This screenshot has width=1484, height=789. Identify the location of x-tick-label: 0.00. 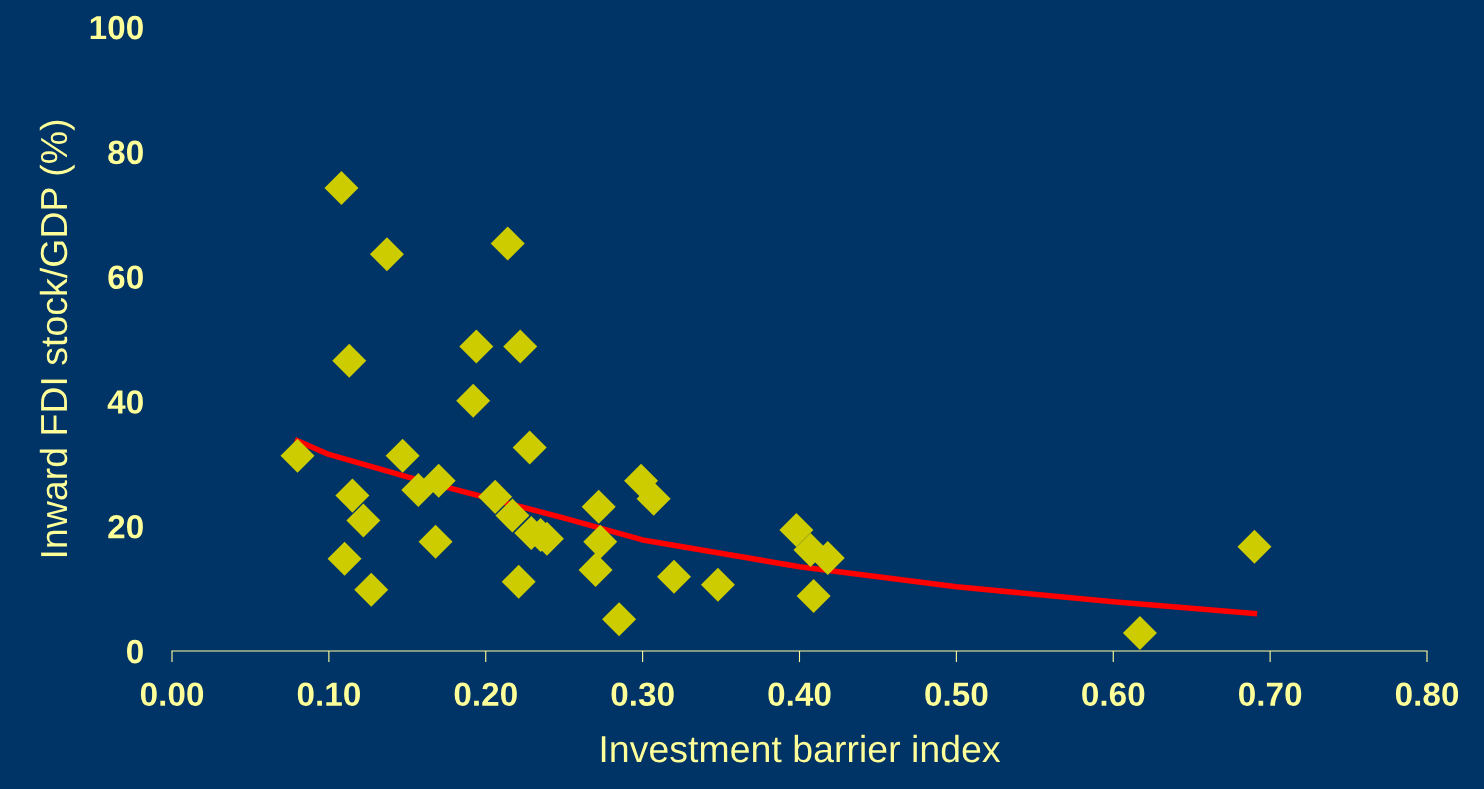
(172, 694).